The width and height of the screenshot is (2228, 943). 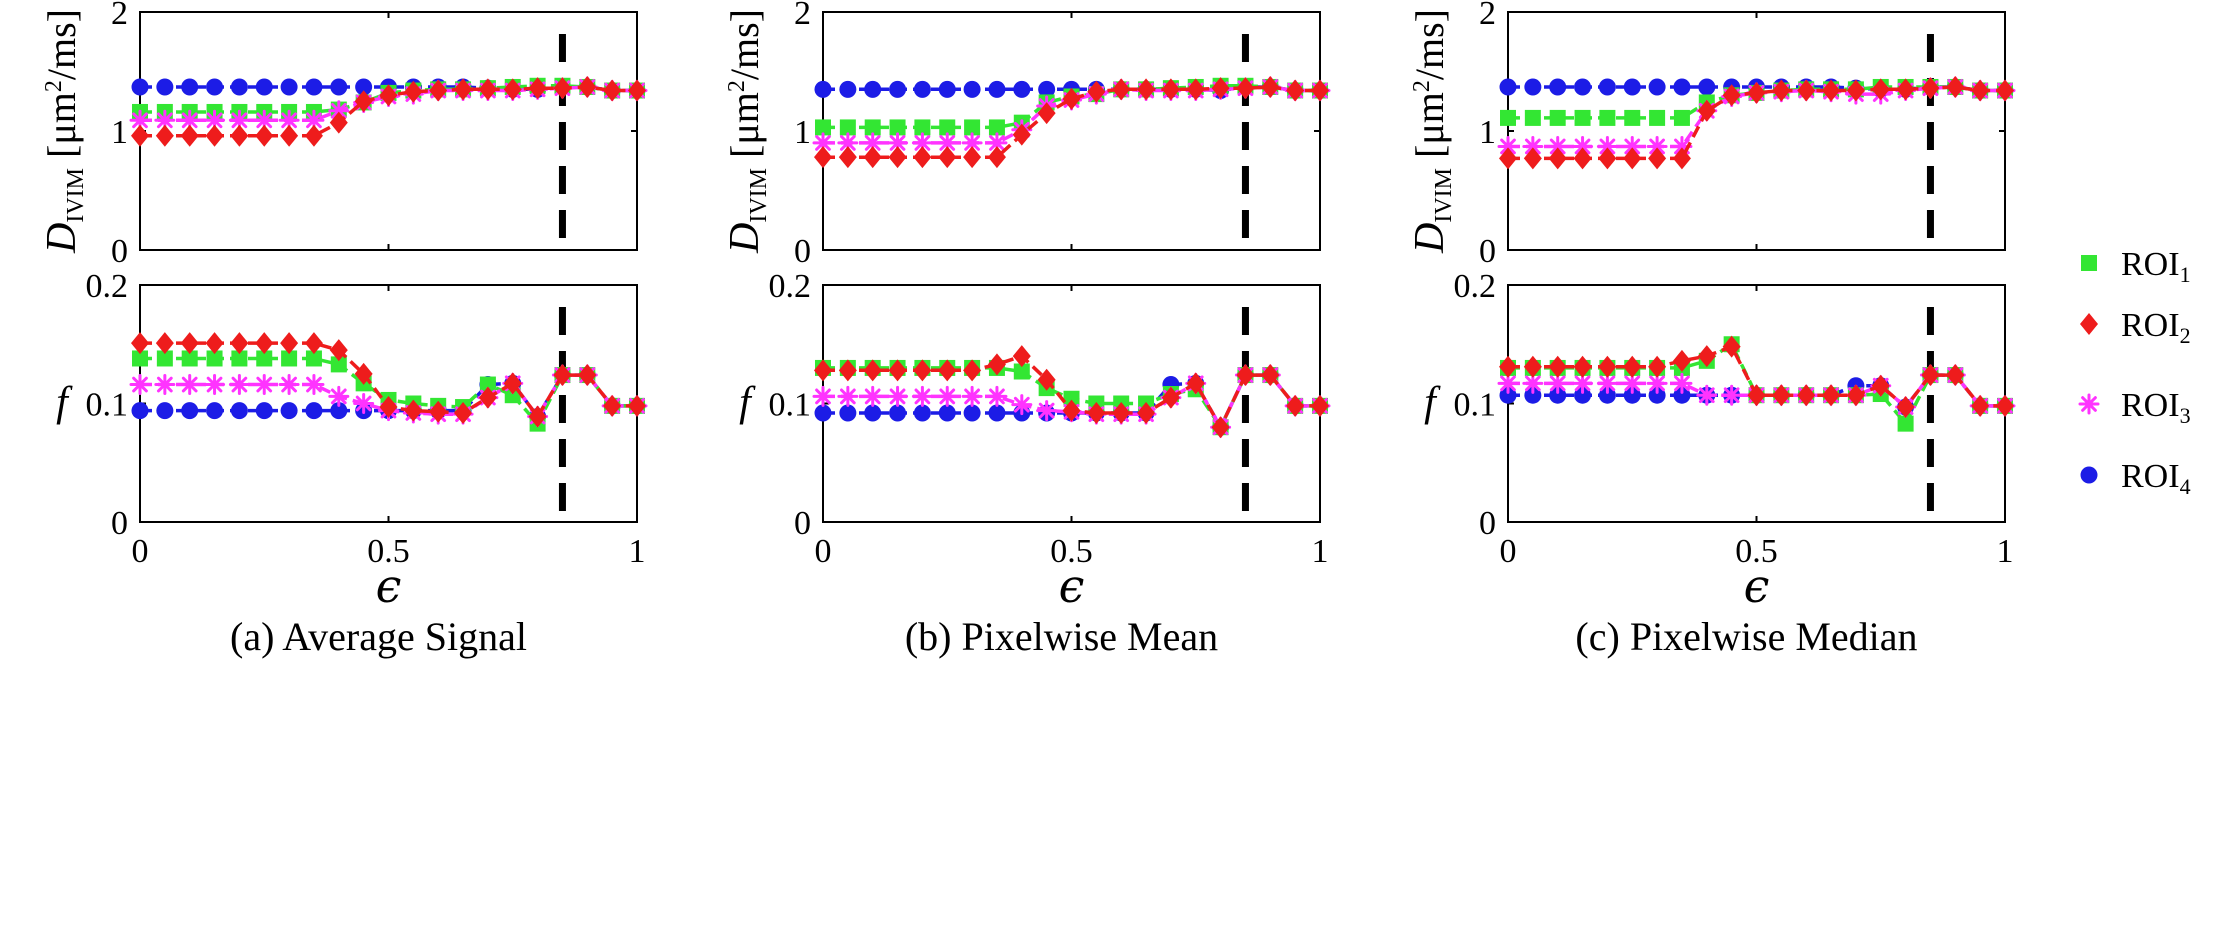 What do you see at coordinates (2156, 266) in the screenshot?
I see `legend-label: ROI1` at bounding box center [2156, 266].